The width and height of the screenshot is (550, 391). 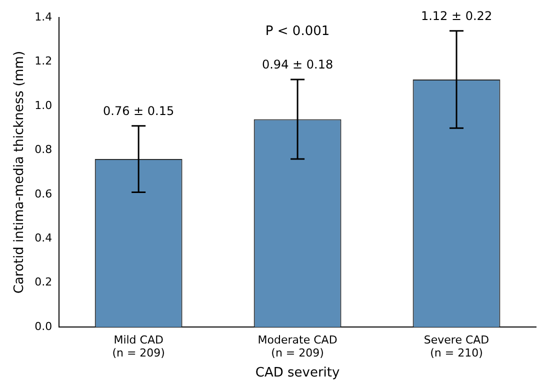 What do you see at coordinates (297, 373) in the screenshot?
I see `x-axis-title: CAD severity` at bounding box center [297, 373].